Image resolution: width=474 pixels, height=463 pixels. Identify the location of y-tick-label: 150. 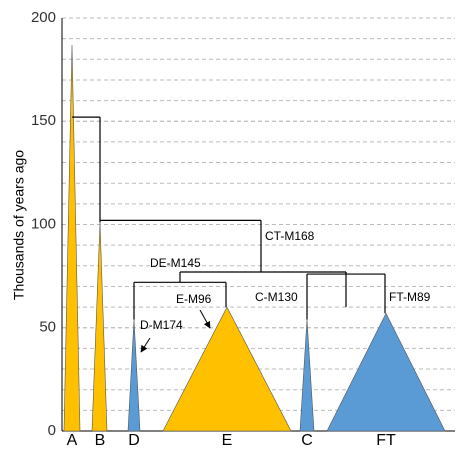
(43, 120).